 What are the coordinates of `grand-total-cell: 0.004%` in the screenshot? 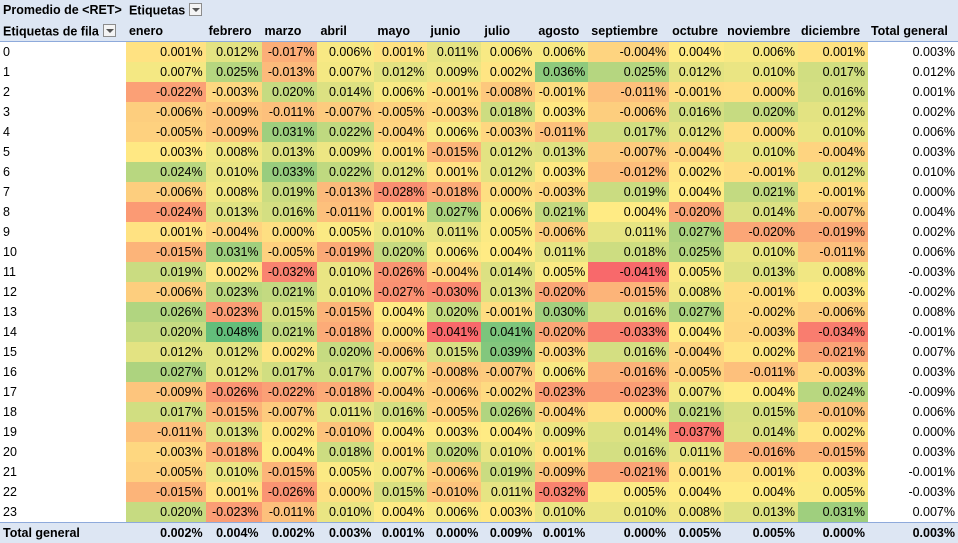 It's located at (233, 532).